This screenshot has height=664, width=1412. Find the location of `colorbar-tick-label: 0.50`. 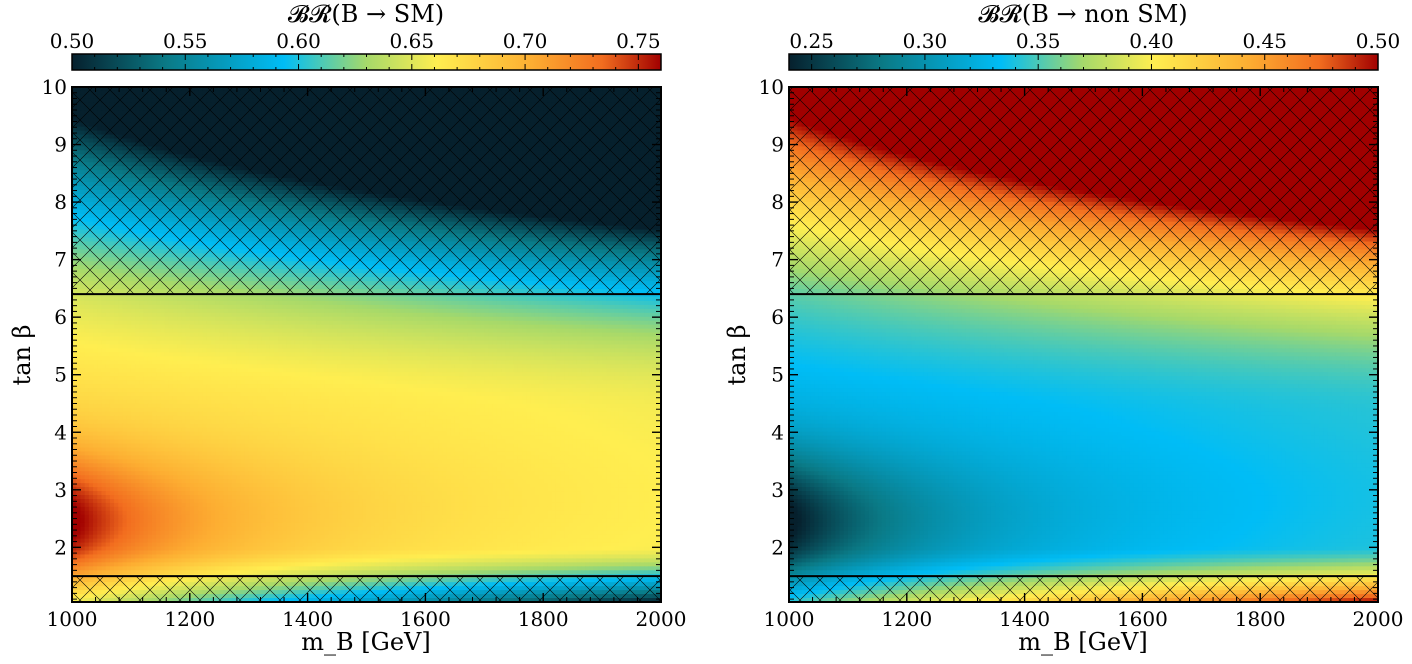

colorbar-tick-label: 0.50 is located at coordinates (72, 41).